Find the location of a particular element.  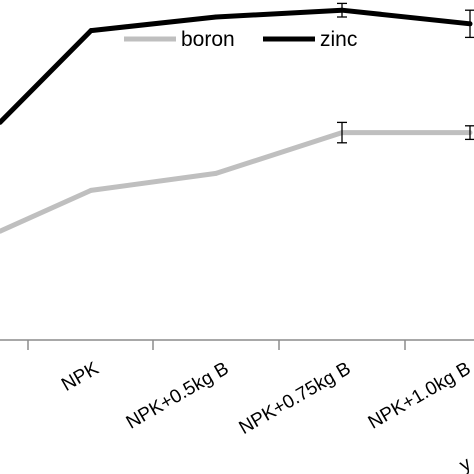

legend-item-zinc: zinc is located at coordinates (310, 39).